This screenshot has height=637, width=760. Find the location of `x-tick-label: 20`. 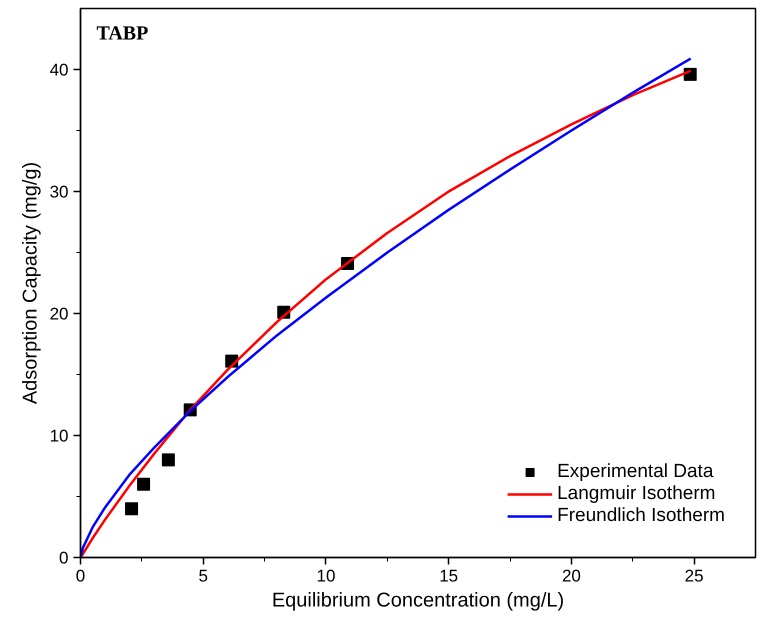

x-tick-label: 20 is located at coordinates (571, 576).